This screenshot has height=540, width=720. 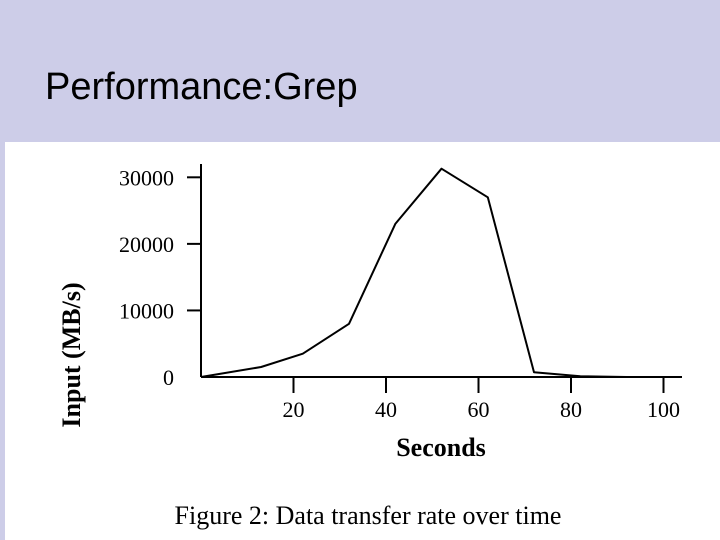 What do you see at coordinates (479, 409) in the screenshot?
I see `x-tick-label: 60` at bounding box center [479, 409].